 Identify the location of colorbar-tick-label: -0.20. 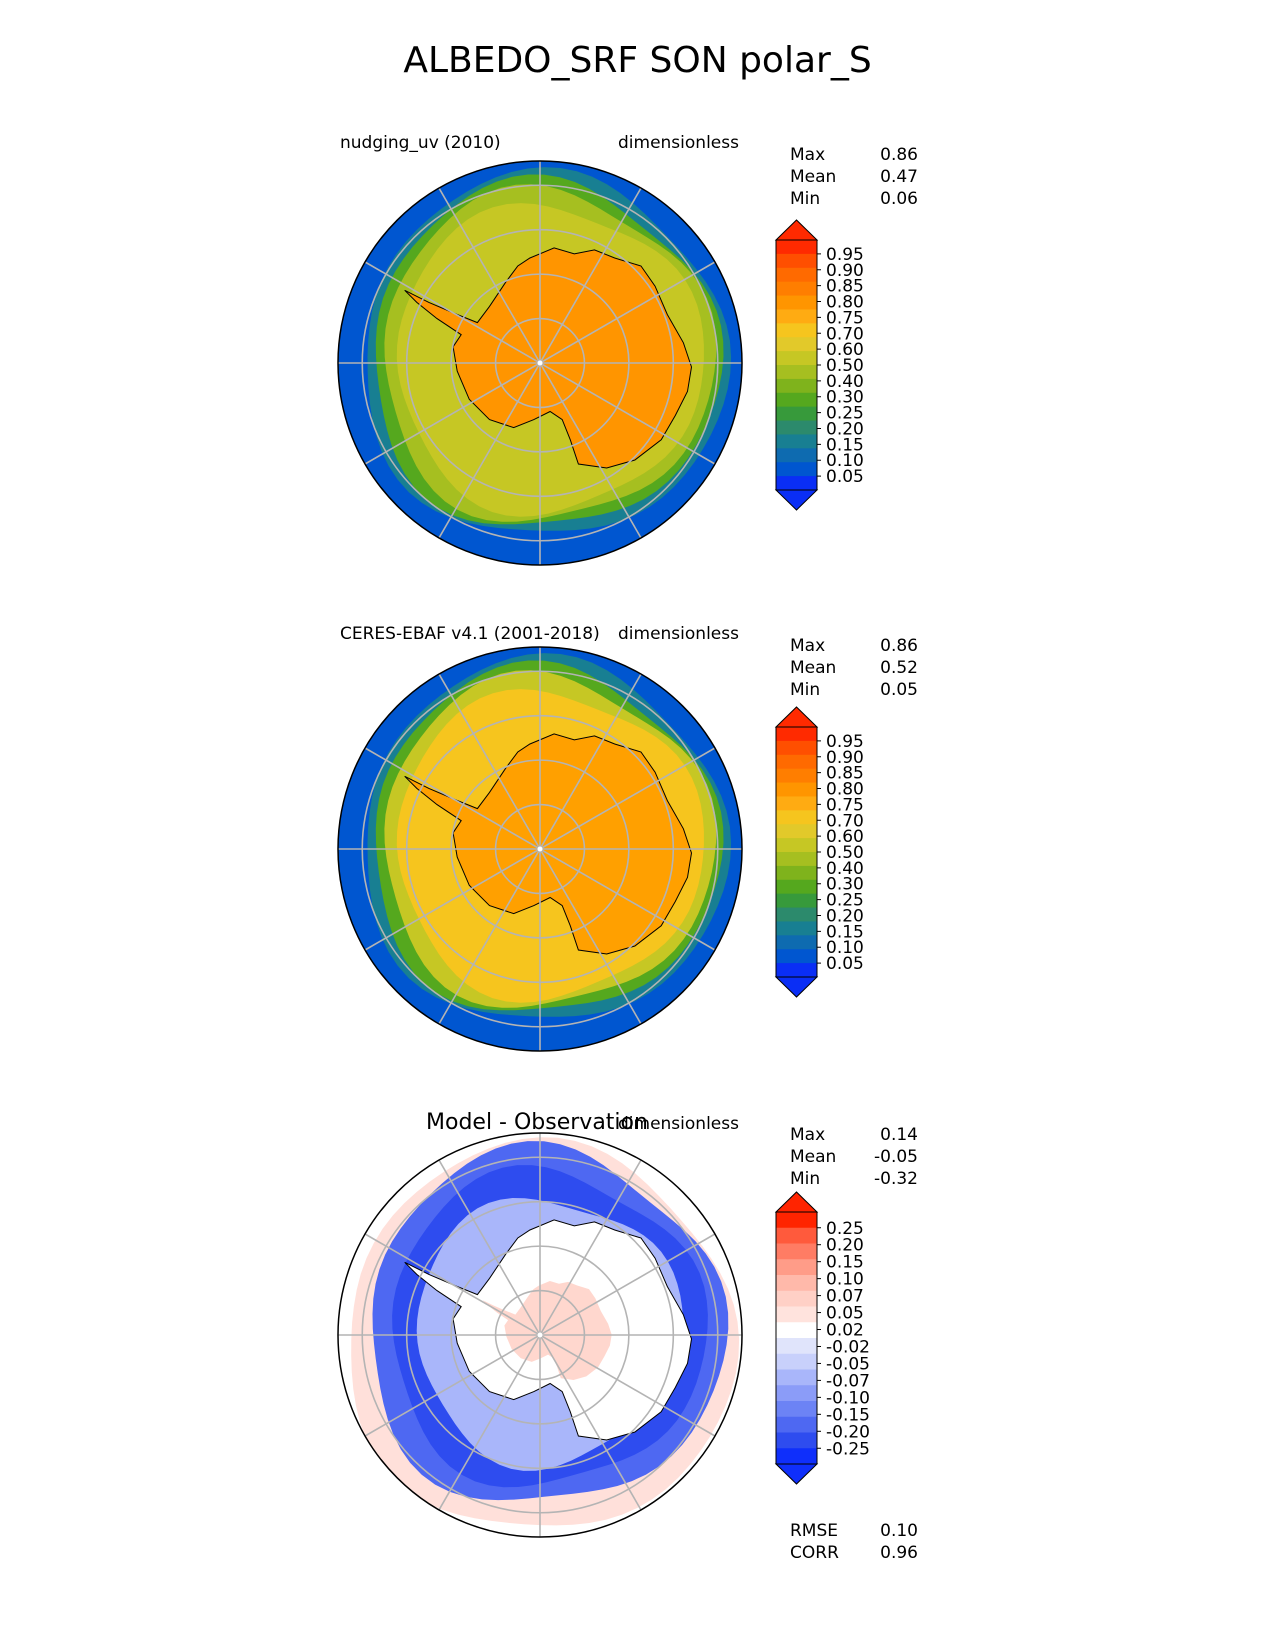
(848, 1432).